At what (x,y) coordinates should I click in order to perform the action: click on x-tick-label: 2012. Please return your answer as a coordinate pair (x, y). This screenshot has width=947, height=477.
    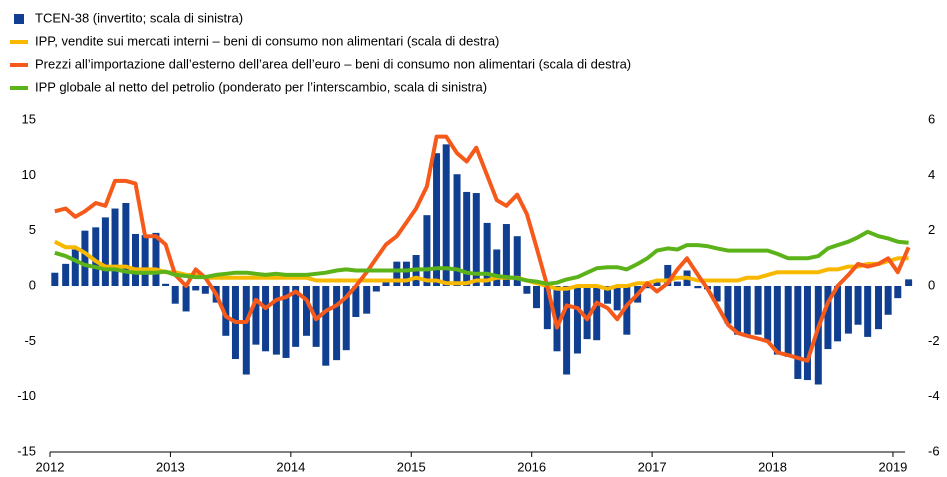
    Looking at the image, I should click on (50, 466).